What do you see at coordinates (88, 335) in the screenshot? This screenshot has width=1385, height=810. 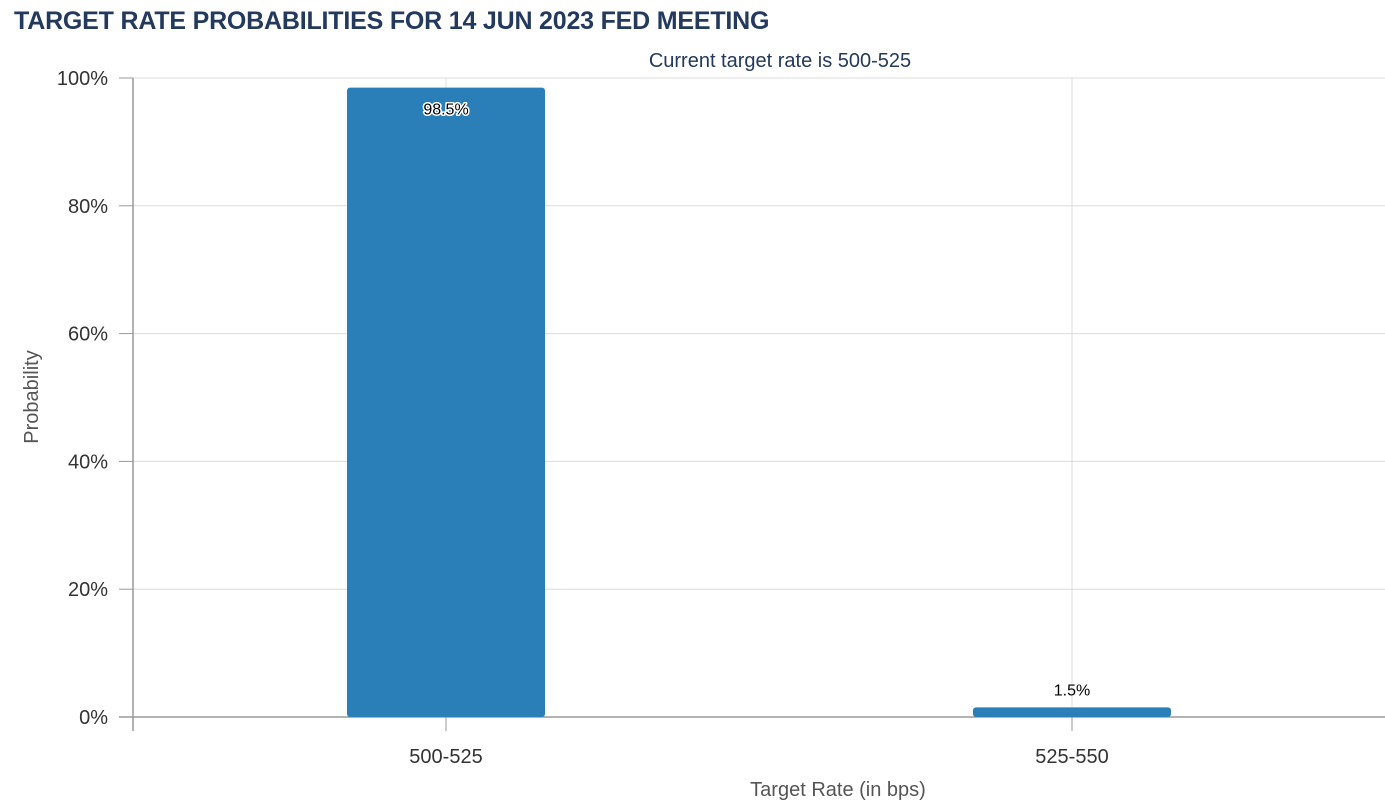 I see `y-tick-label: 60%` at bounding box center [88, 335].